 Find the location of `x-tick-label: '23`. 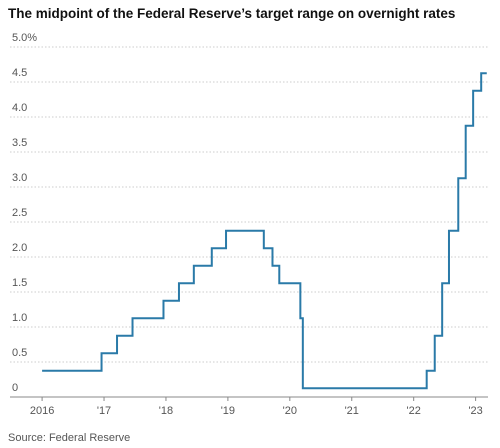

x-tick-label: '23 is located at coordinates (475, 411).